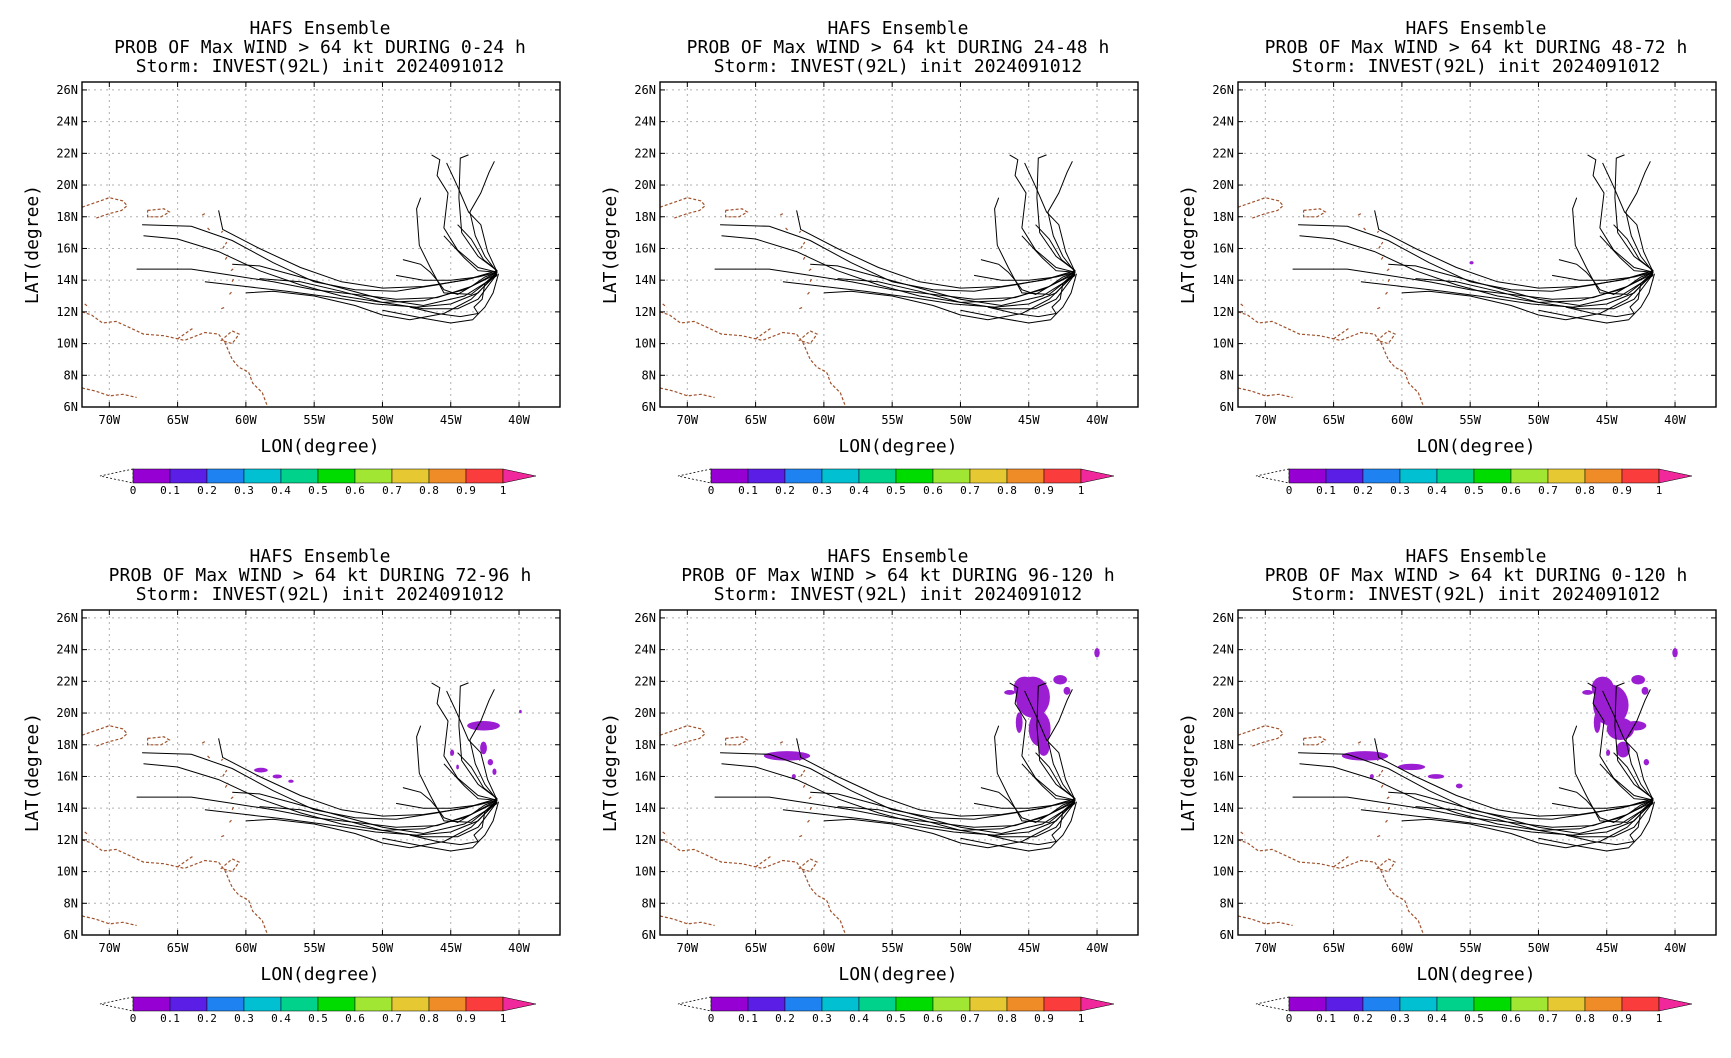 The width and height of the screenshot is (1731, 1058). I want to click on x-tick-label: 70W, so click(109, 420).